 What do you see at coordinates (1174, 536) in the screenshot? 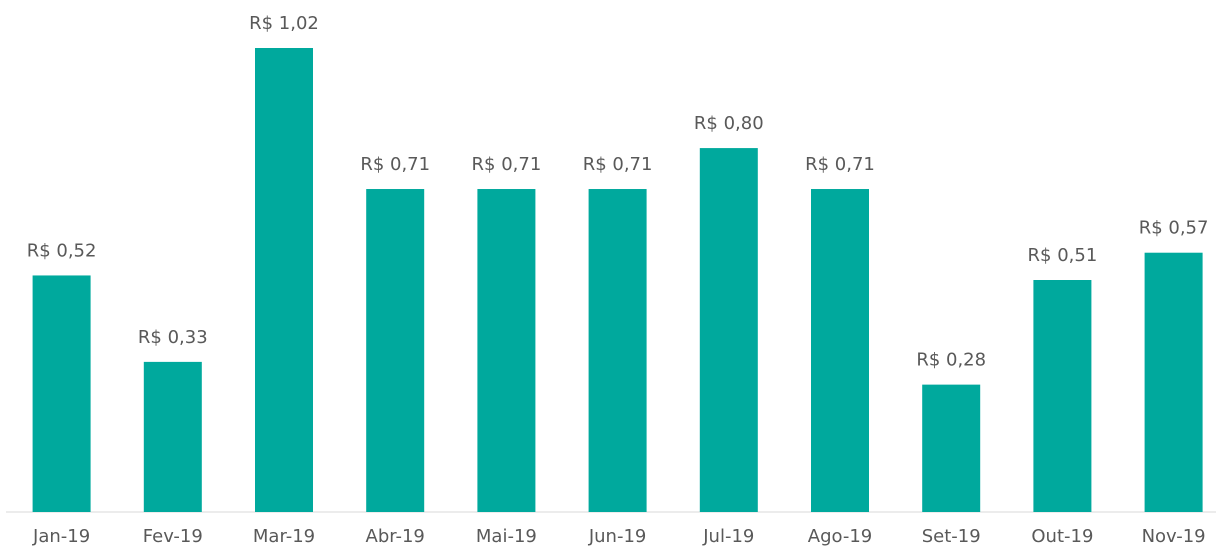
I see `x-tick-label: Nov-19` at bounding box center [1174, 536].